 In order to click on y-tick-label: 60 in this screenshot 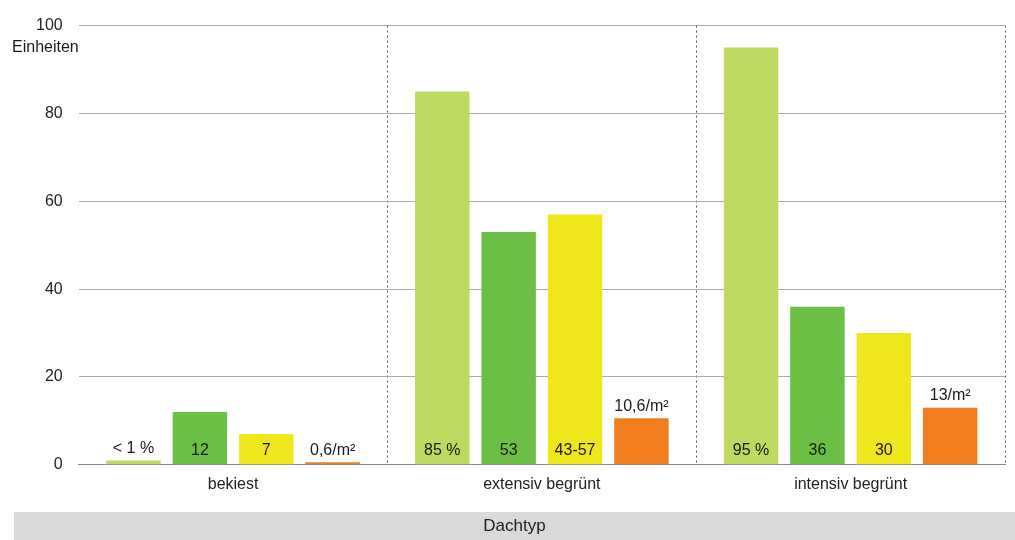, I will do `click(53, 200)`.